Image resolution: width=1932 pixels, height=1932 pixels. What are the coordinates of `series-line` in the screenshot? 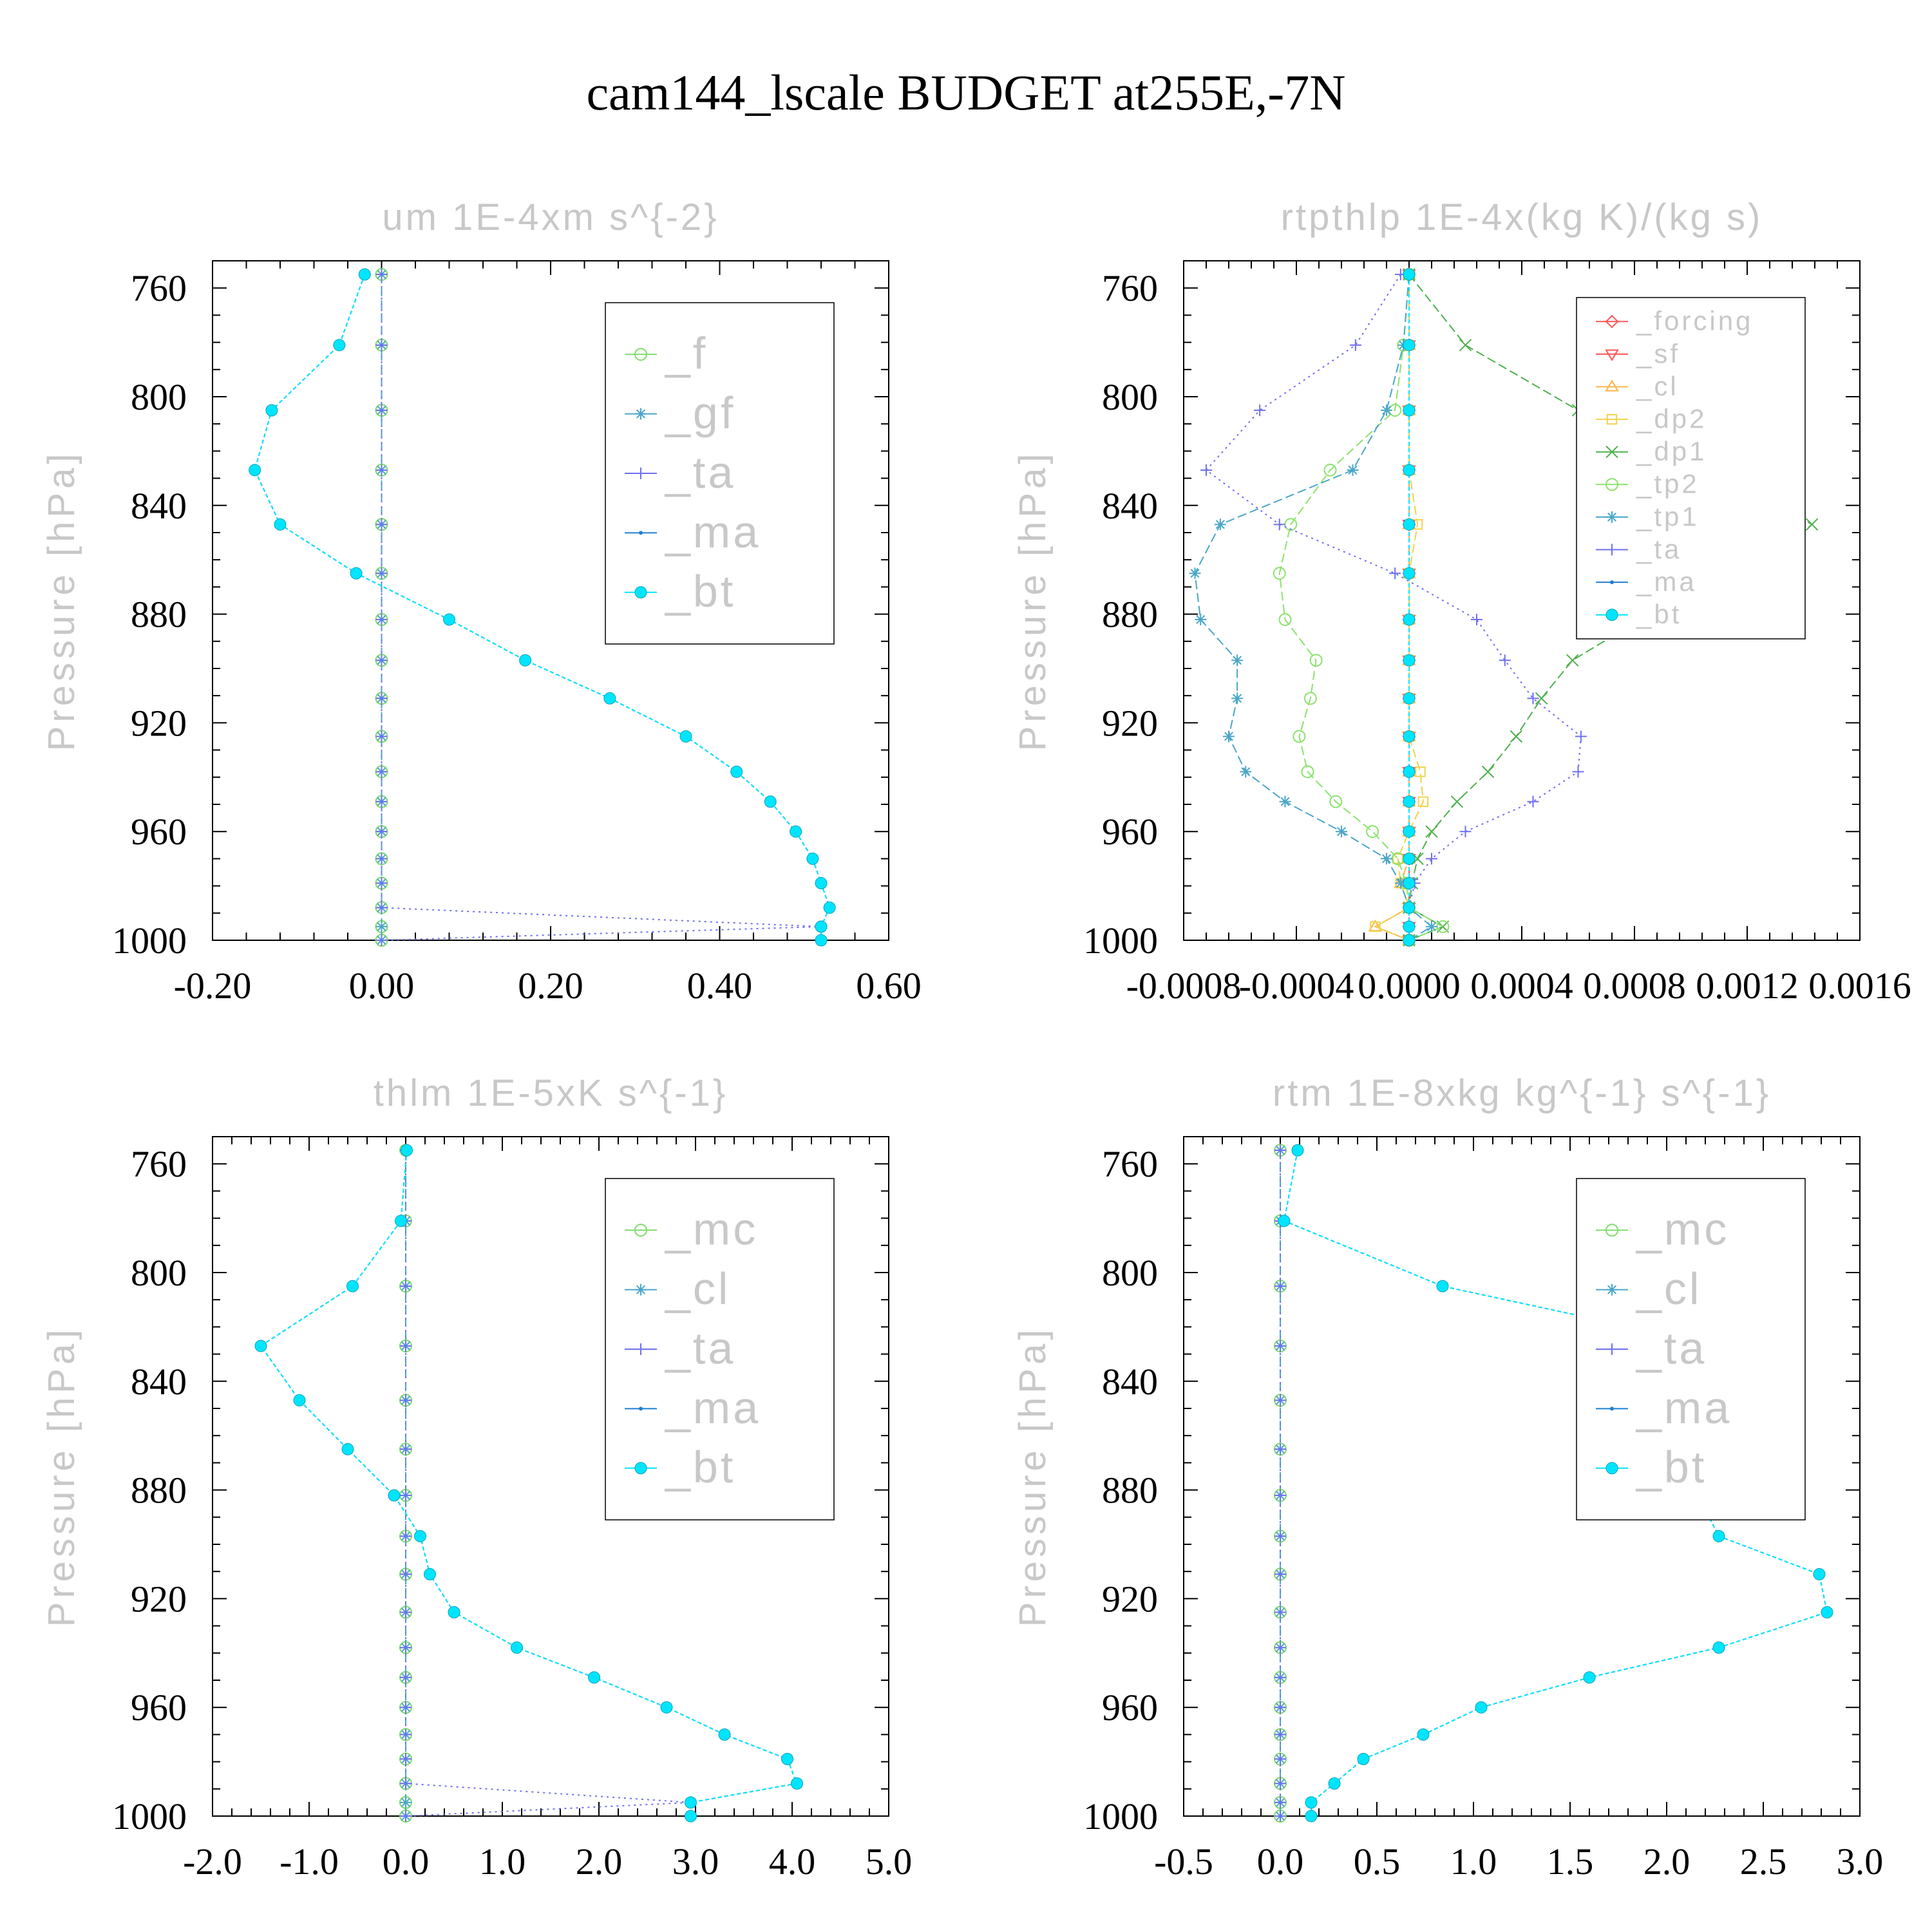 It's located at (1399, 607).